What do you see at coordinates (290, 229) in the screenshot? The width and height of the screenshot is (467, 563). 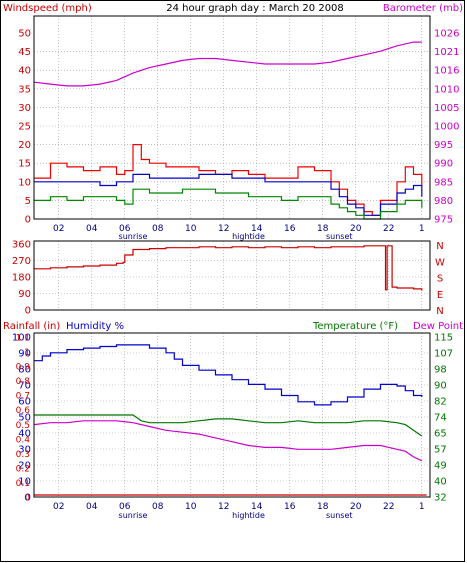 I see `wind-x-tick-label: 16` at bounding box center [290, 229].